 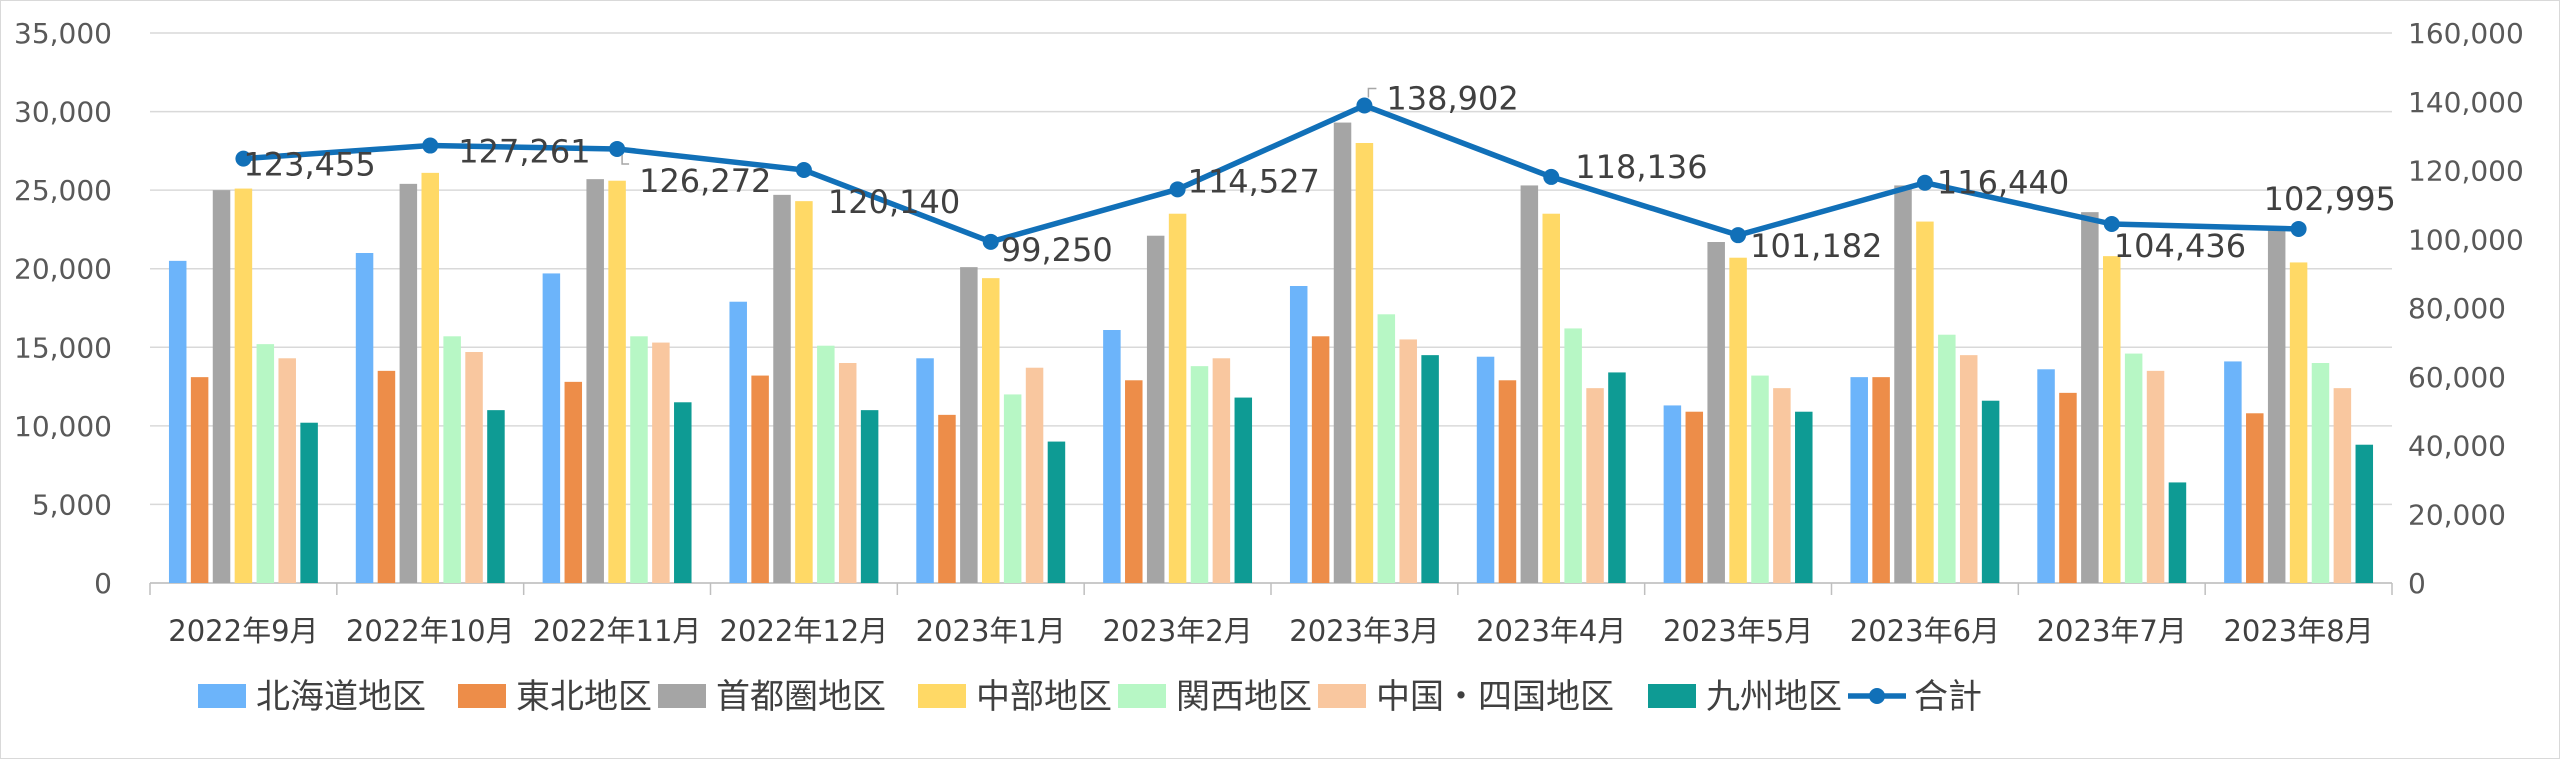 I want to click on x-category-label: 2023年8月, so click(x=2298, y=631).